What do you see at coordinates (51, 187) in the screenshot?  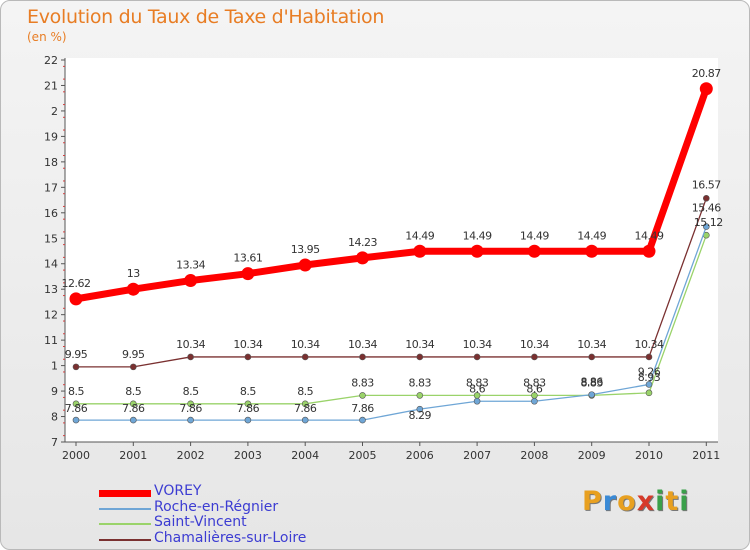 I see `y-tick-label: 17` at bounding box center [51, 187].